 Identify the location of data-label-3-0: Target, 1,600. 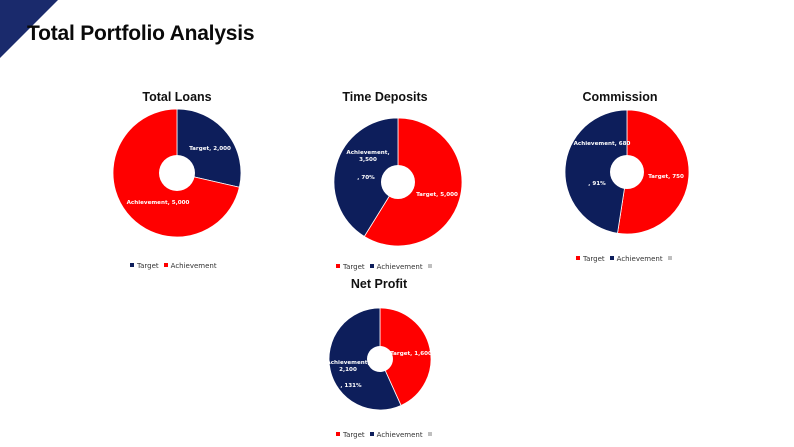
(411, 354).